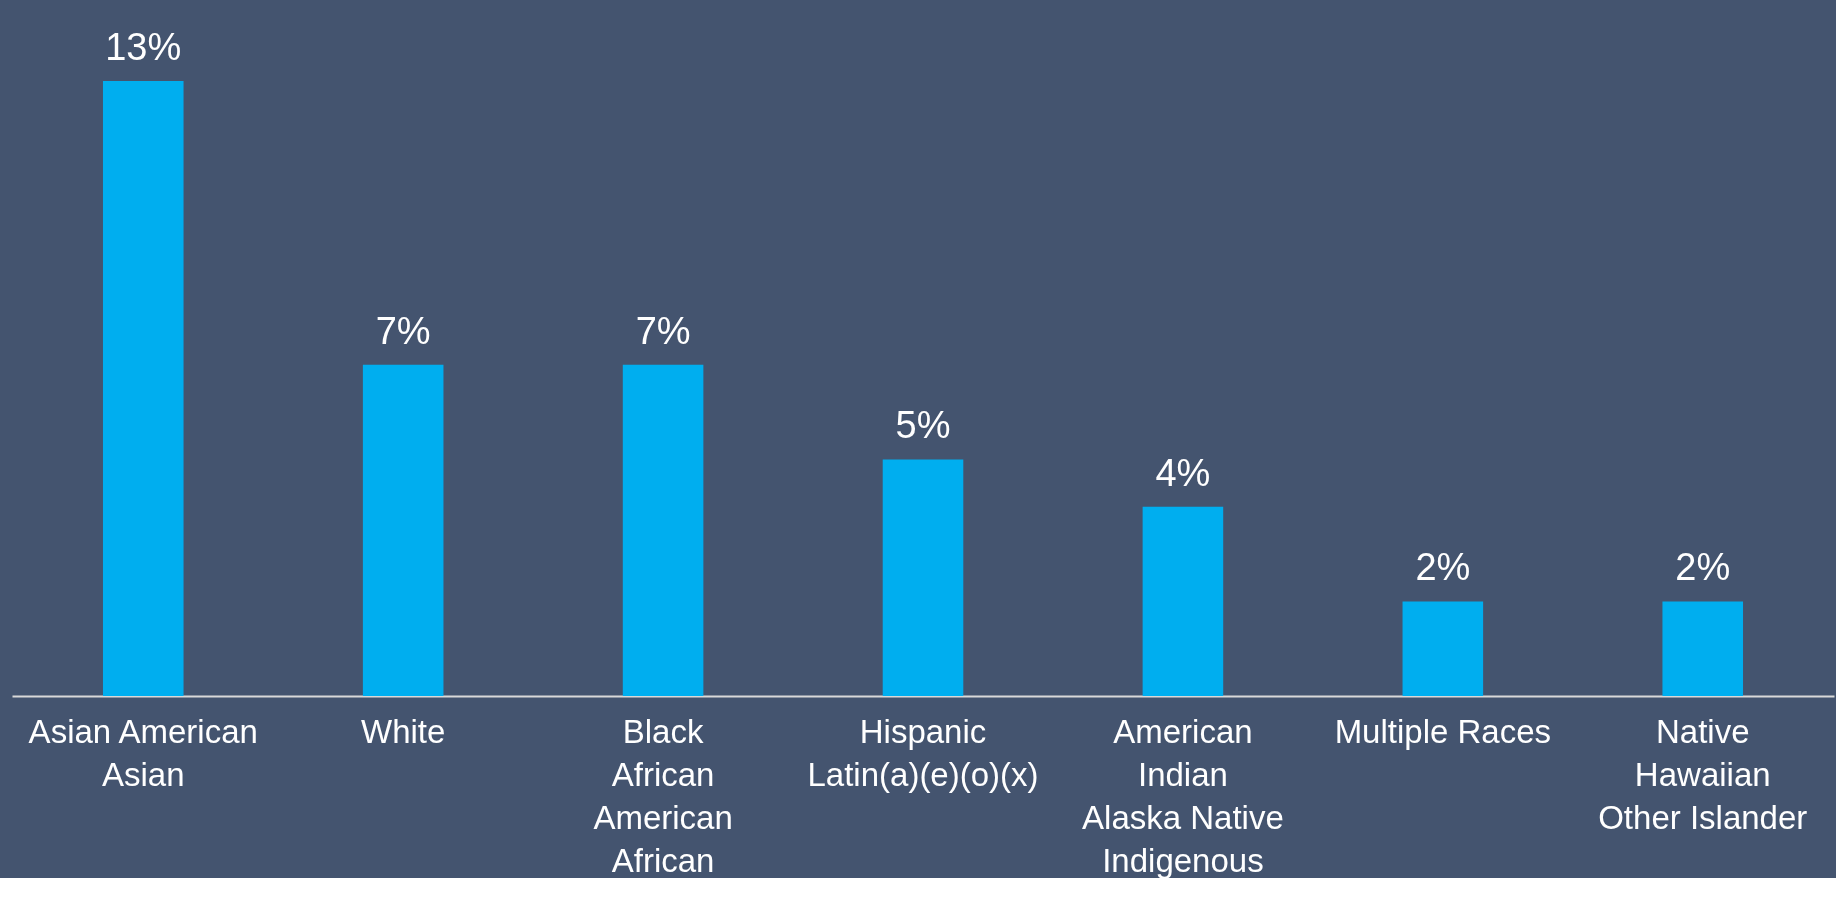 Image resolution: width=1836 pixels, height=919 pixels. Describe the element at coordinates (143, 47) in the screenshot. I see `data-label: 13%` at that location.